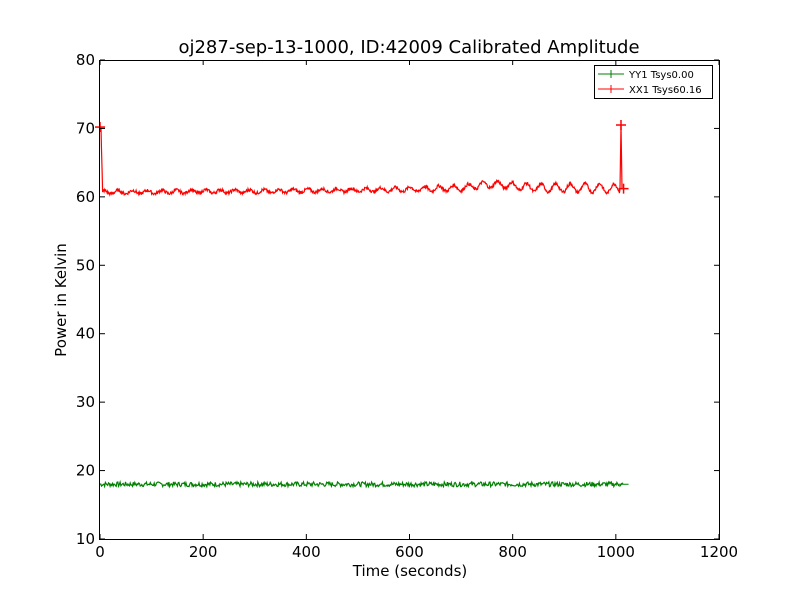  I want to click on legend-label: XX1 Tsys60.16, so click(665, 90).